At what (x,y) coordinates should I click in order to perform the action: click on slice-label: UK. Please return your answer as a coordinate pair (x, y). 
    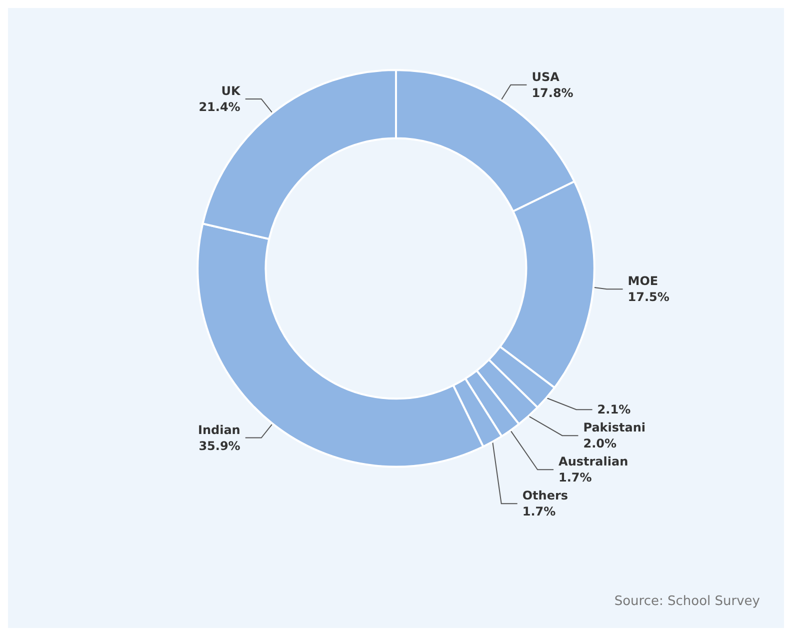
    Looking at the image, I should click on (231, 91).